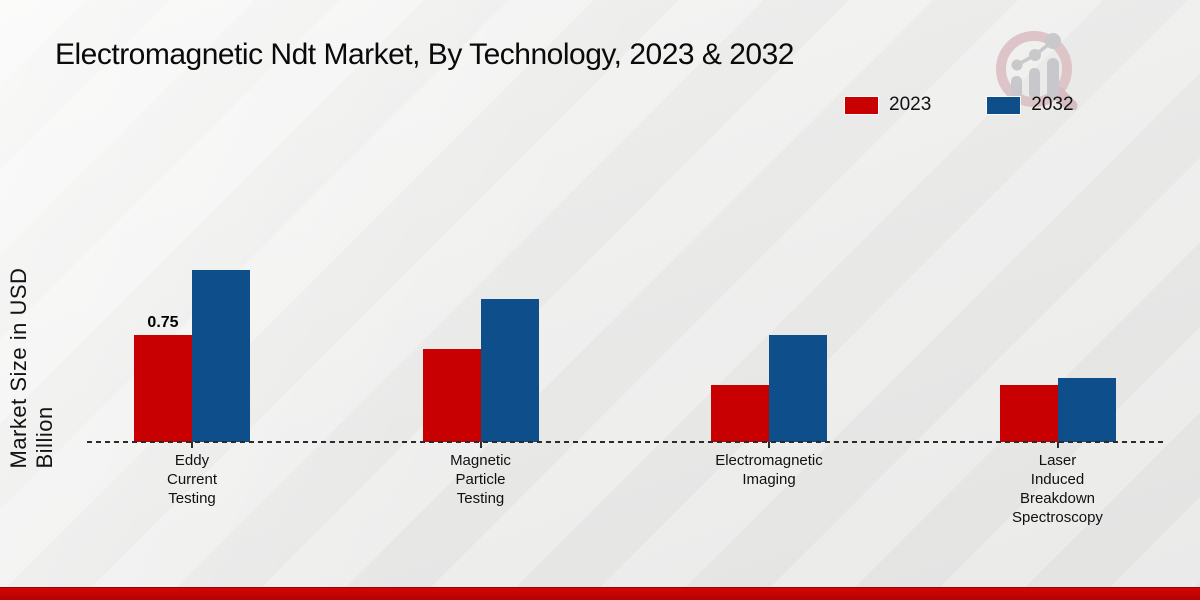 The image size is (1200, 600). I want to click on bottom-red-band, so click(600, 593).